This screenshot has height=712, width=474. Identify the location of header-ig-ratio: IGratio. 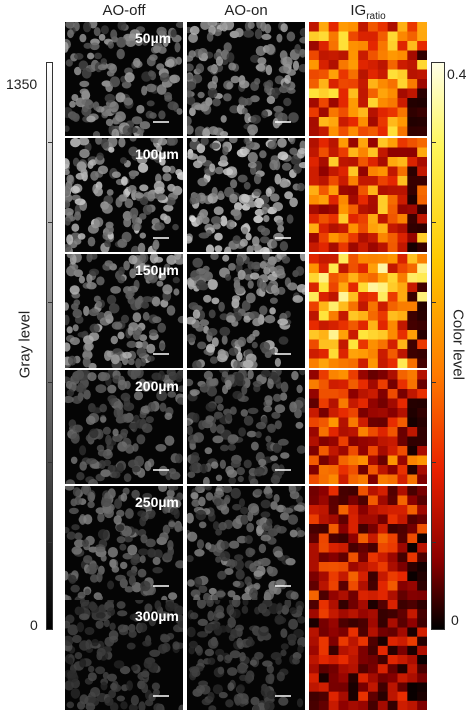
(368, 12).